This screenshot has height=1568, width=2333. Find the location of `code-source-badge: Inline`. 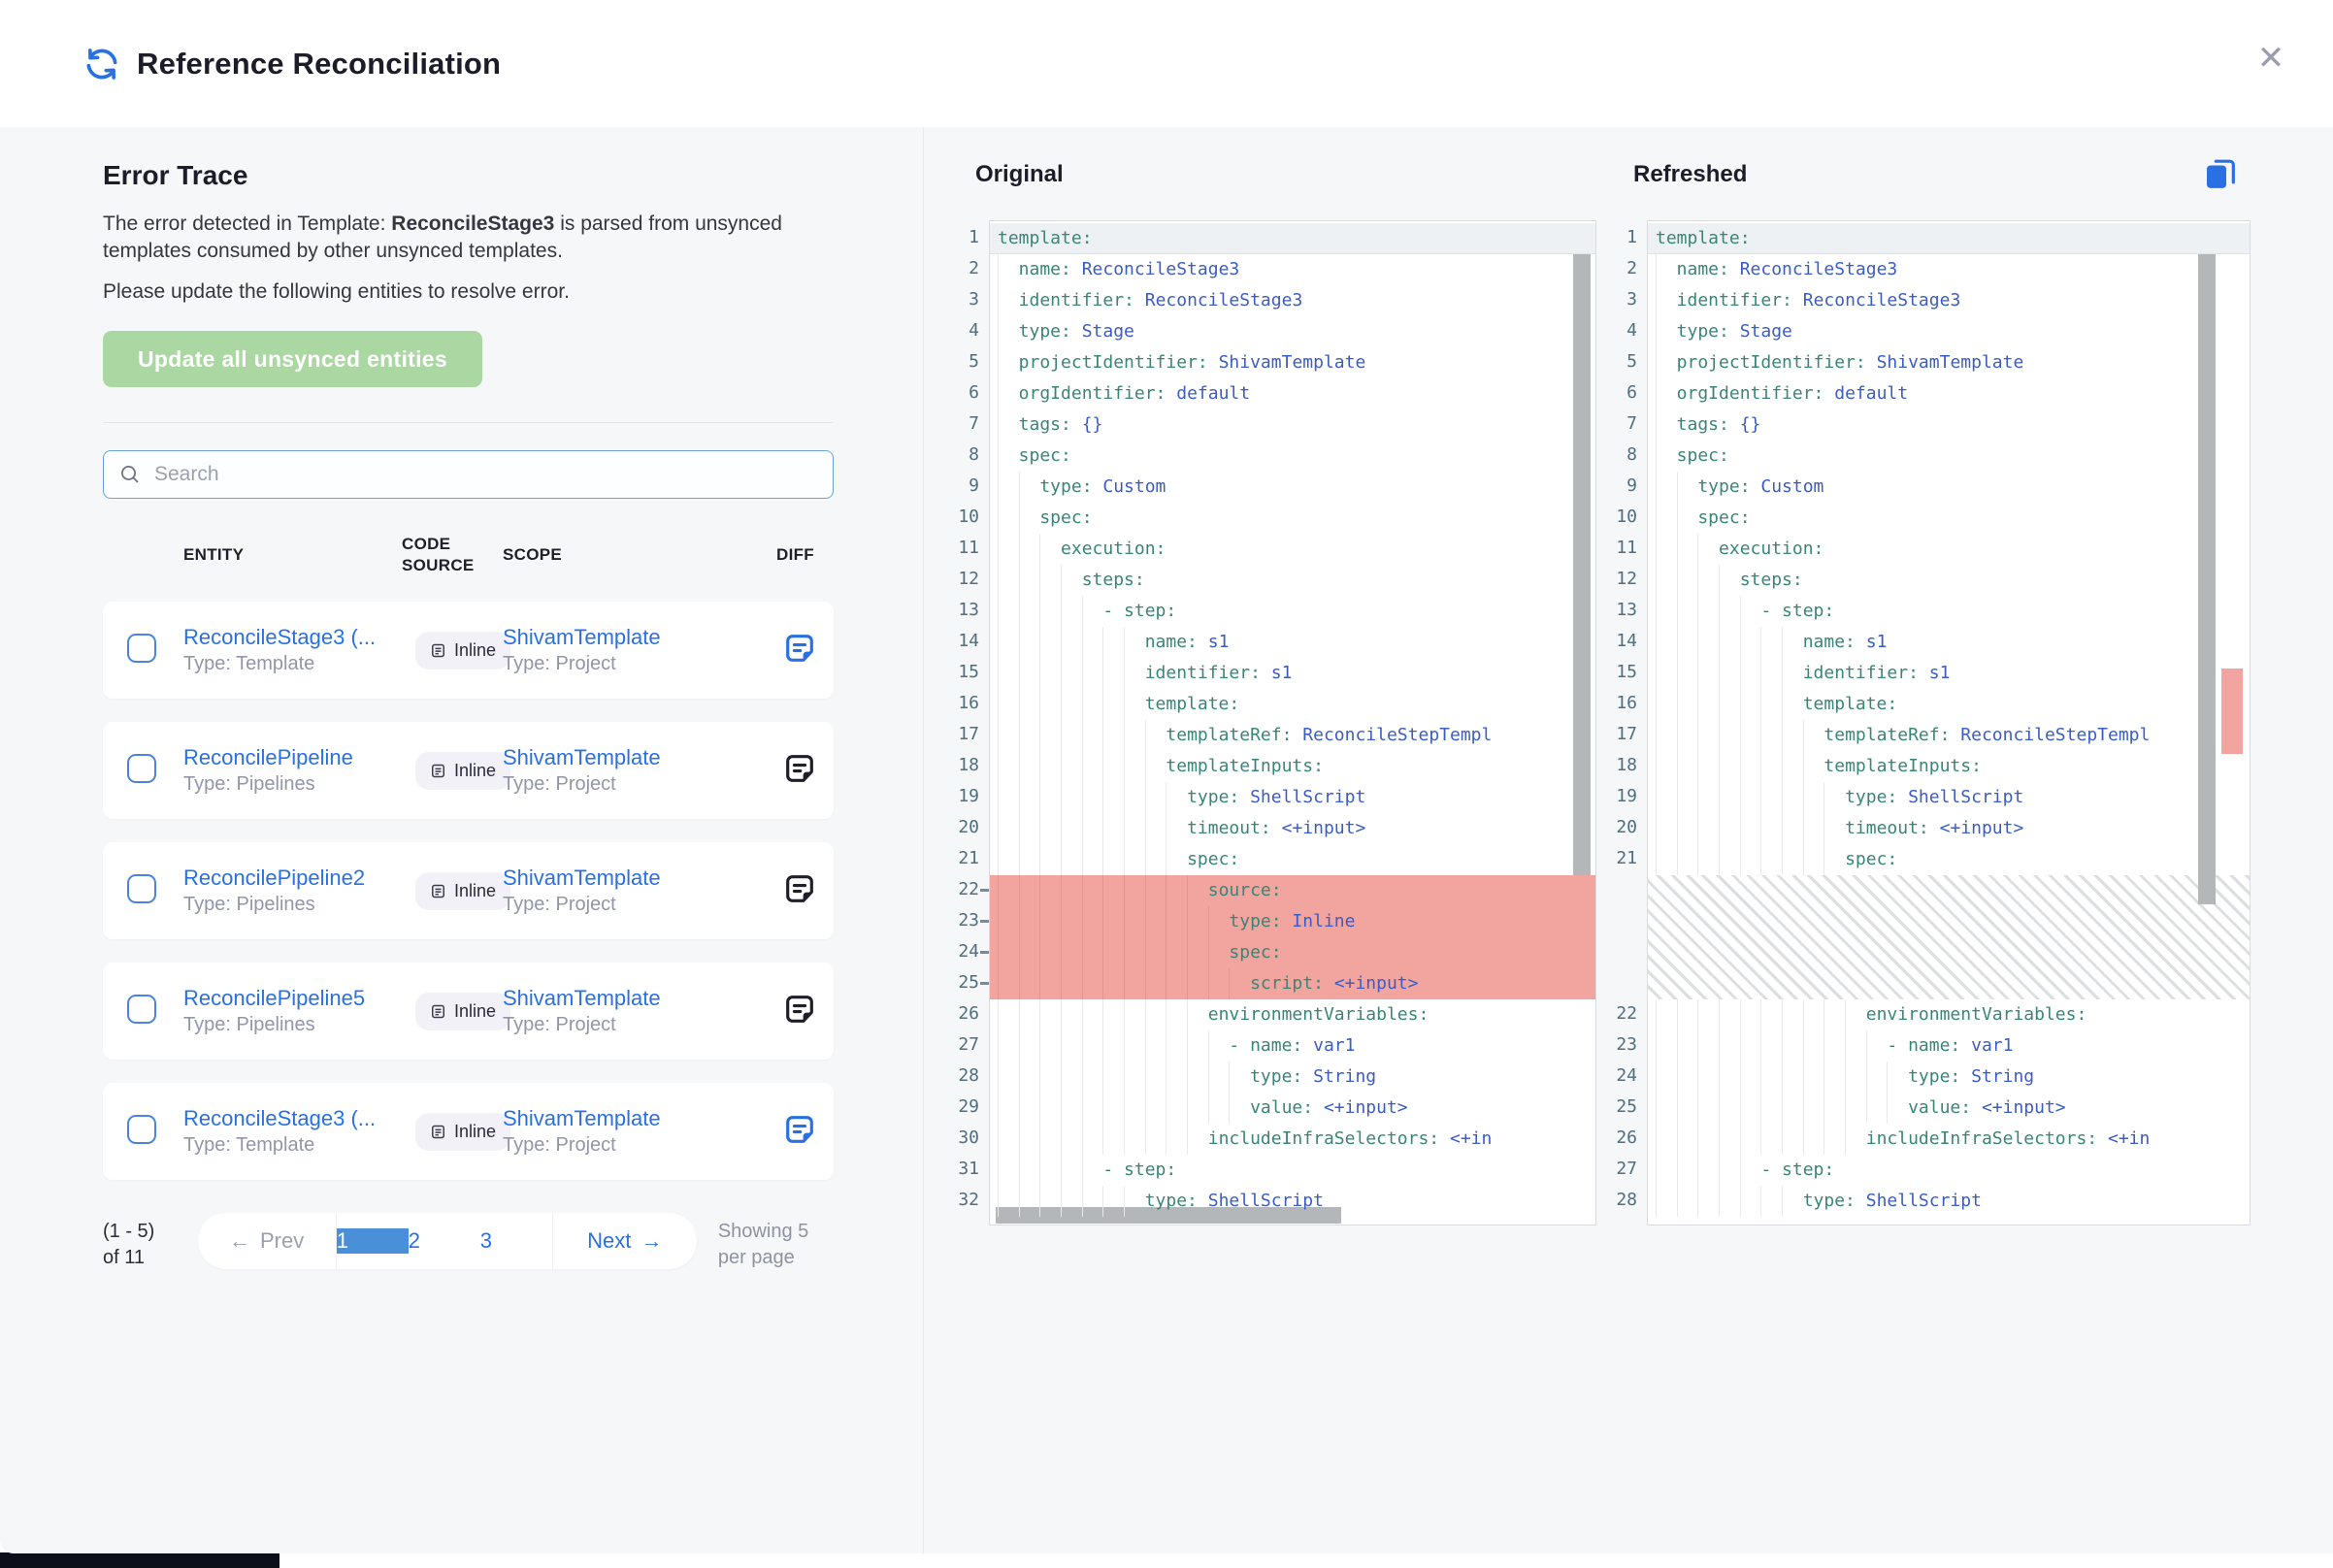

code-source-badge: Inline is located at coordinates (463, 1131).